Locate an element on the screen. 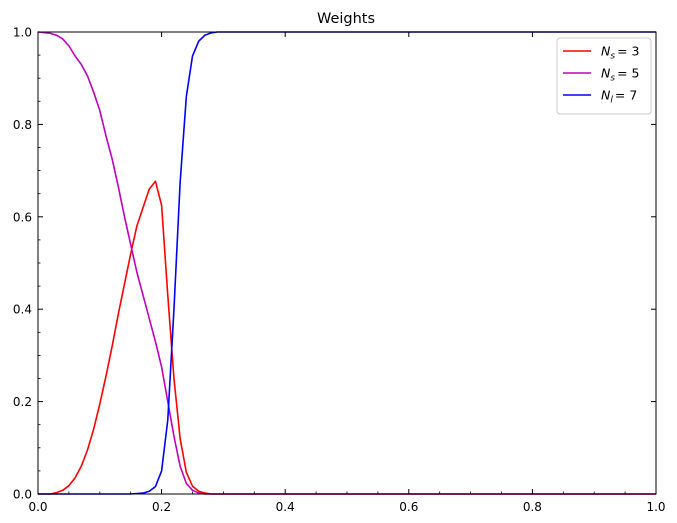  x-tick-label: 0.2 is located at coordinates (161, 507).